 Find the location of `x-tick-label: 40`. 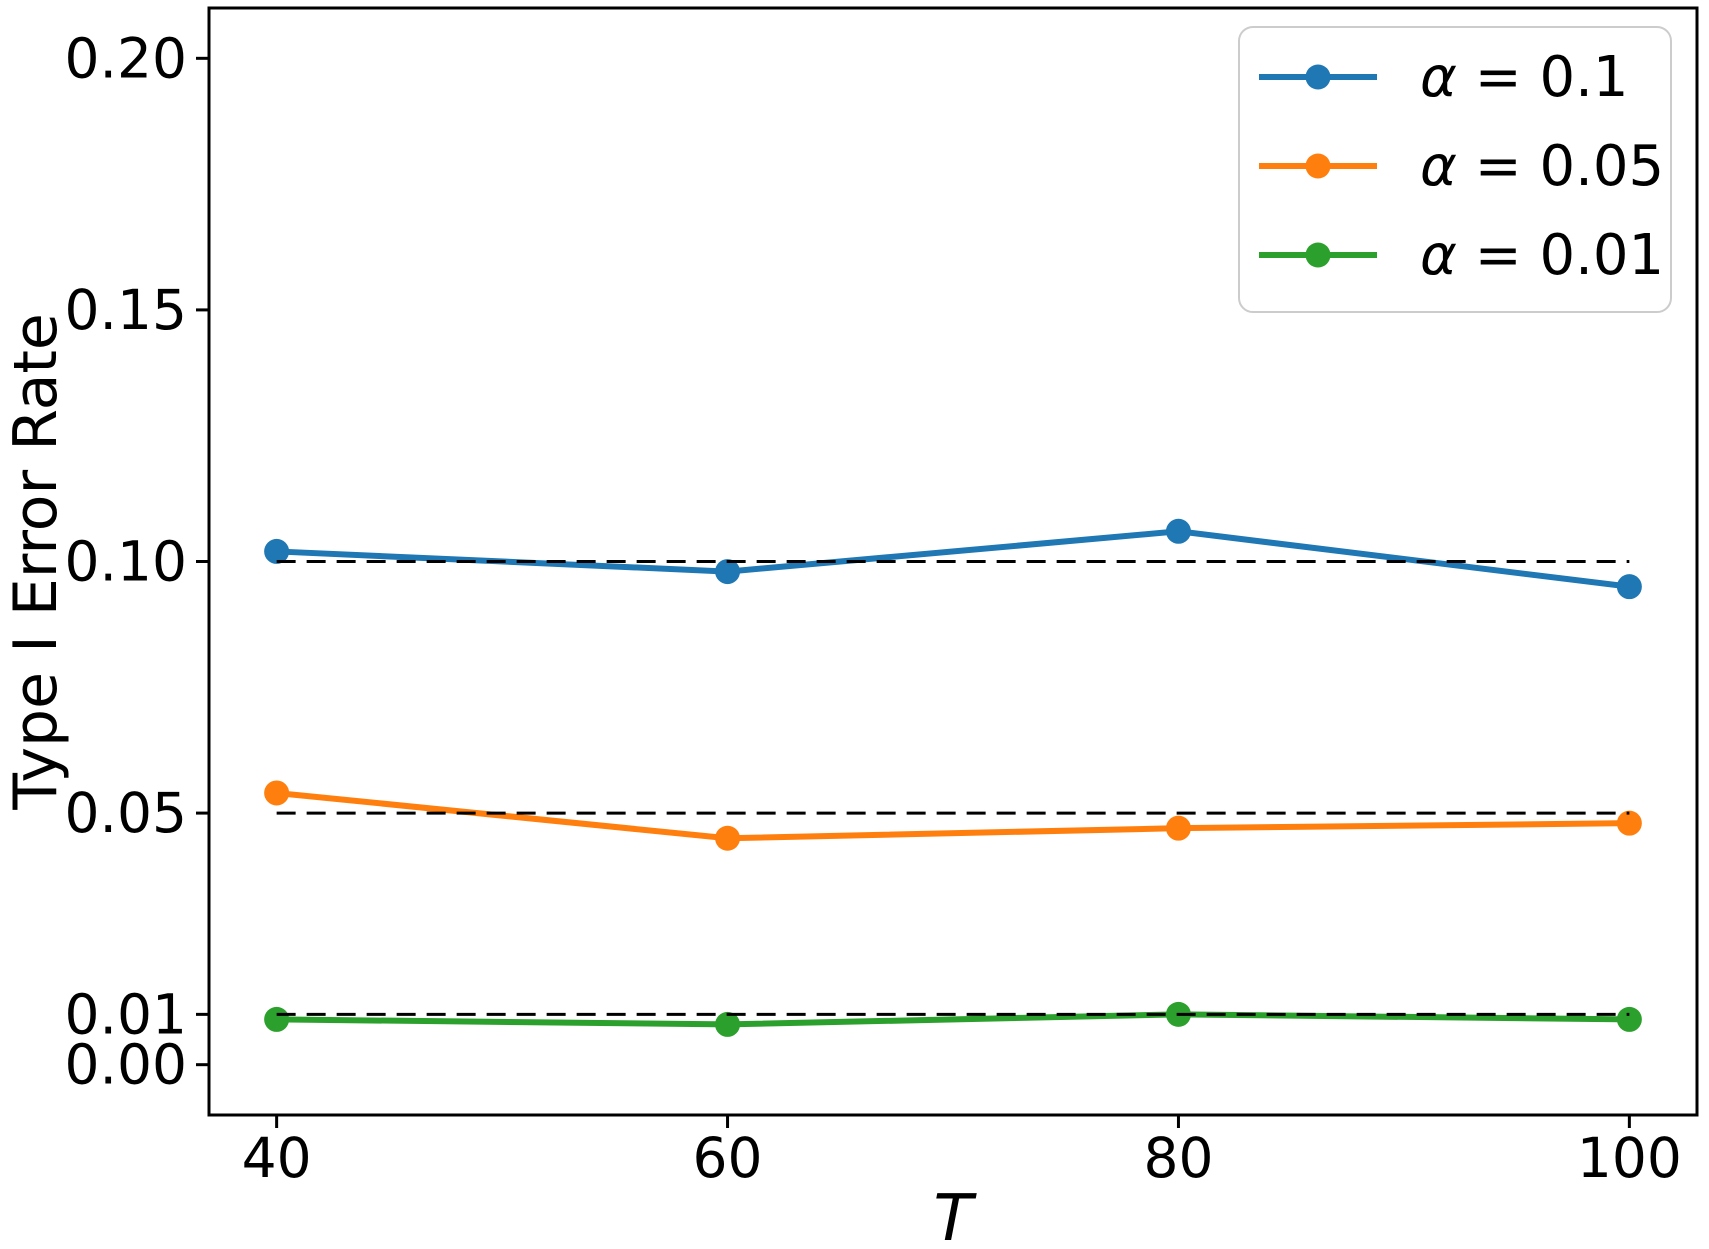

x-tick-label: 40 is located at coordinates (277, 1158).